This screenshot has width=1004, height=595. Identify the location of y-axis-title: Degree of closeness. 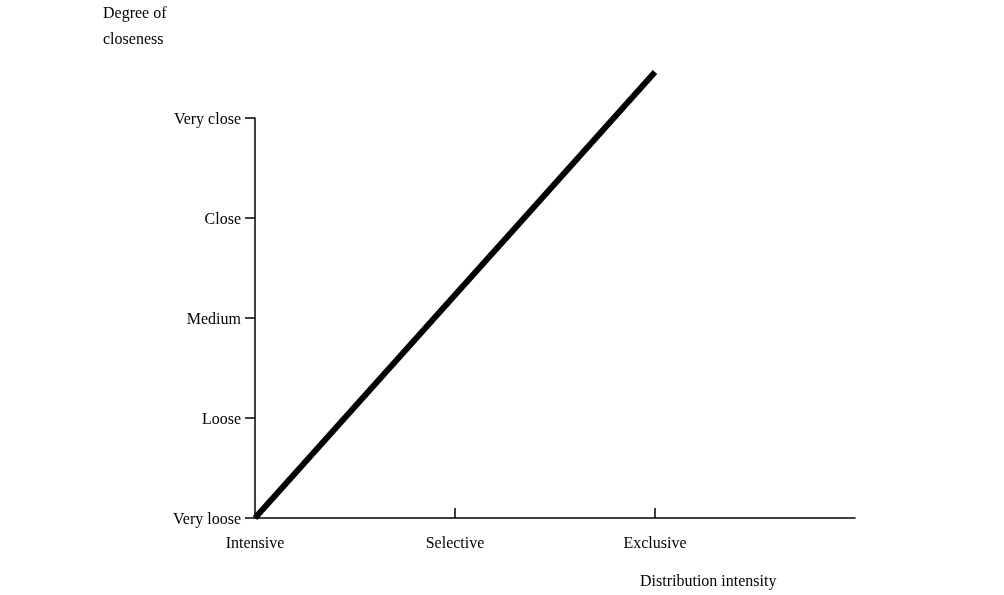
(135, 25).